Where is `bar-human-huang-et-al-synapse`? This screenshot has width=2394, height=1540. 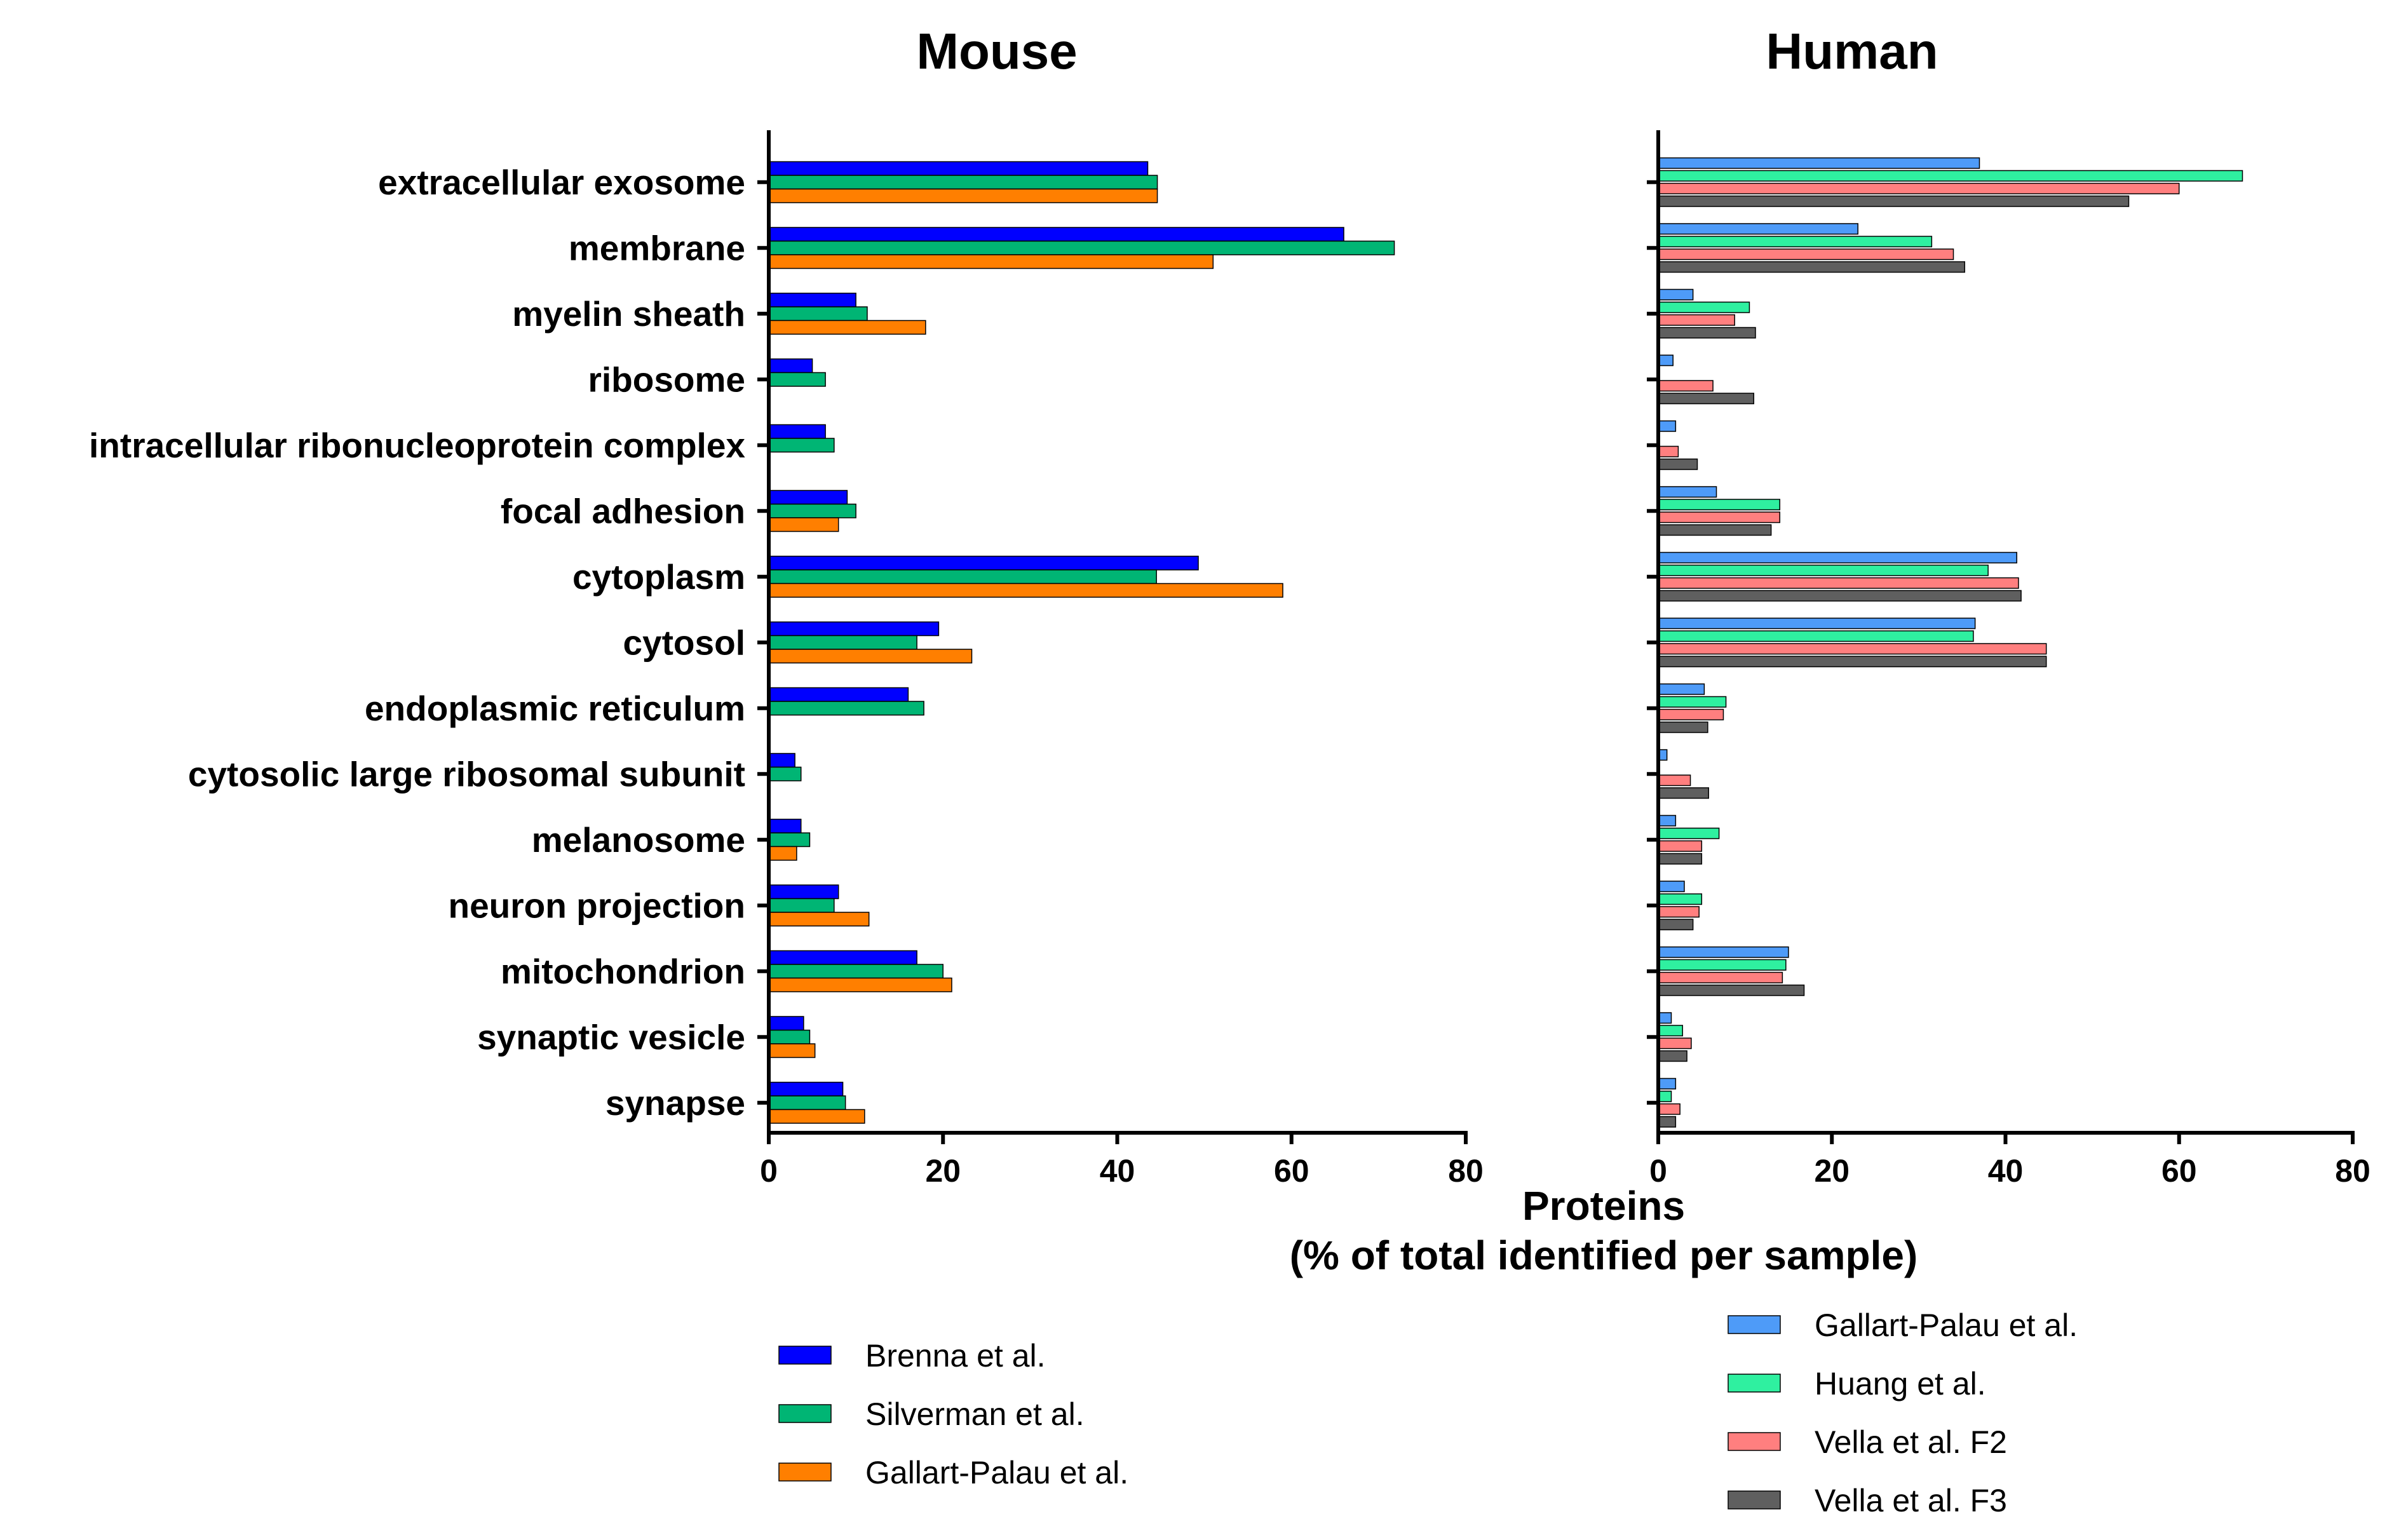
bar-human-huang-et-al-synapse is located at coordinates (1665, 1096).